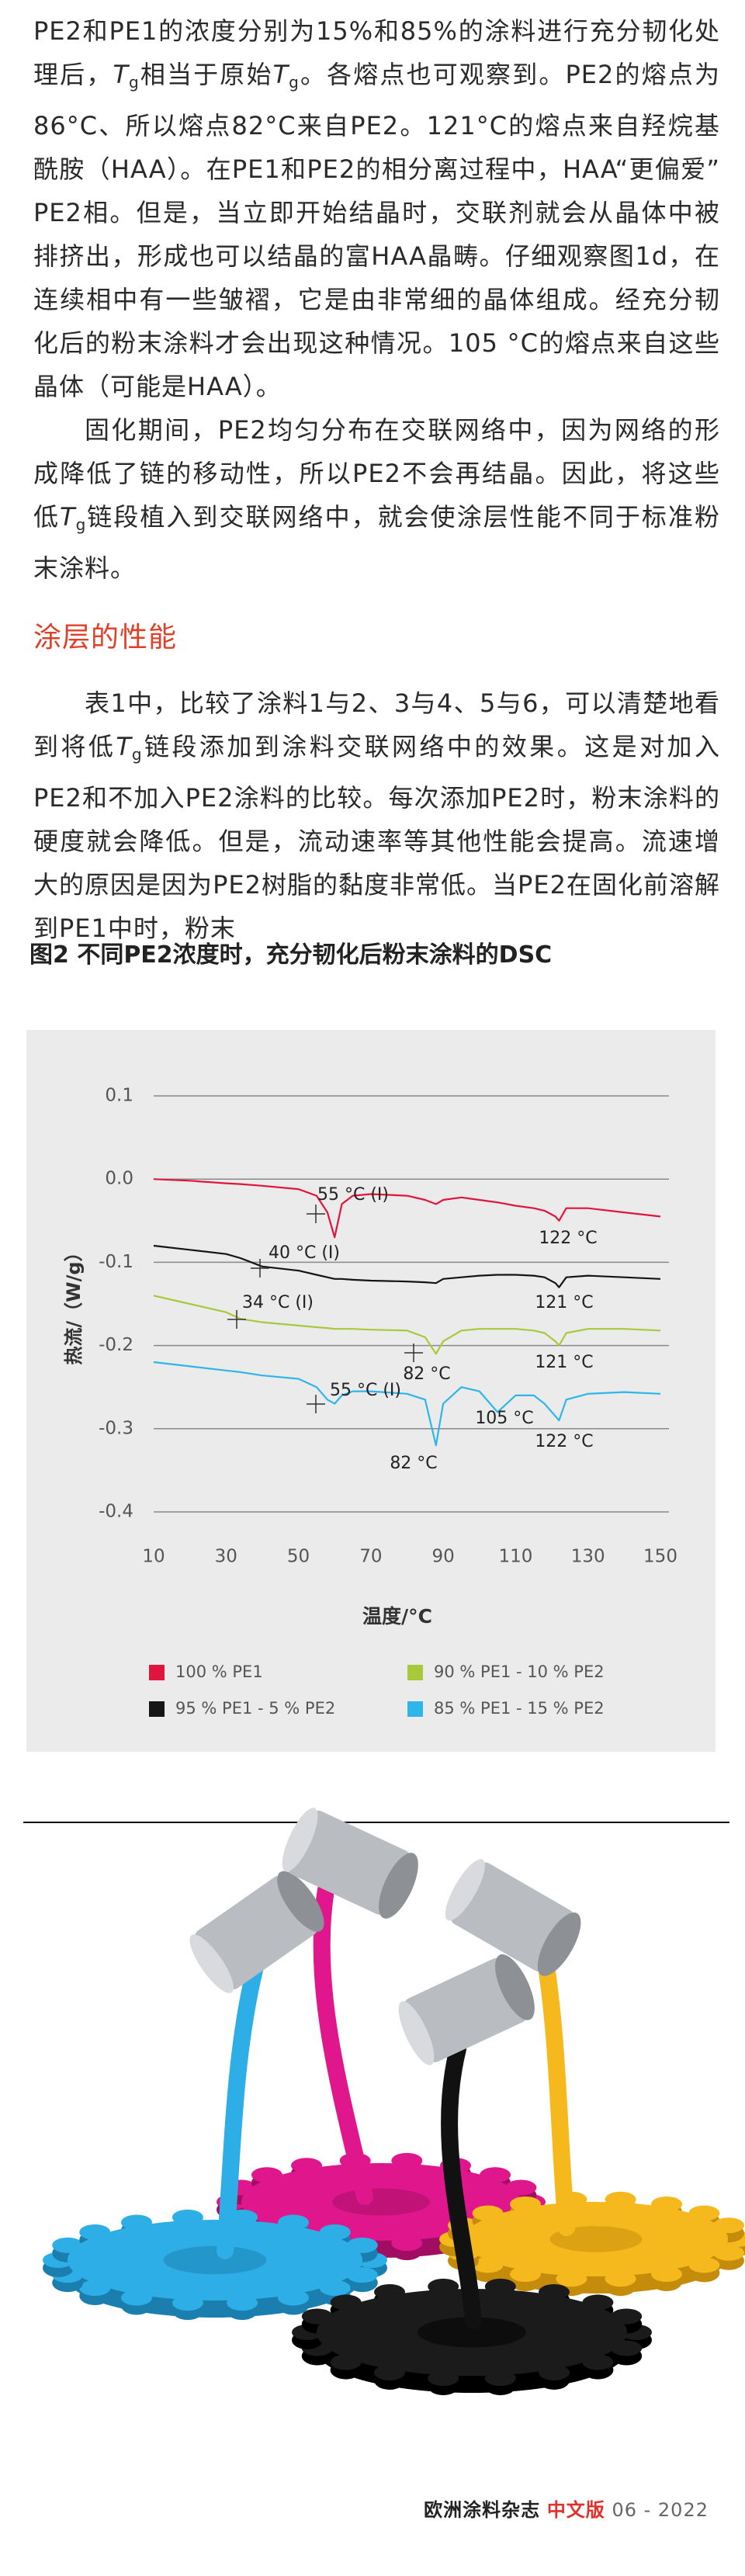 This screenshot has height=2576, width=745. Describe the element at coordinates (575, 2510) in the screenshot. I see `edition: 中文版` at that location.